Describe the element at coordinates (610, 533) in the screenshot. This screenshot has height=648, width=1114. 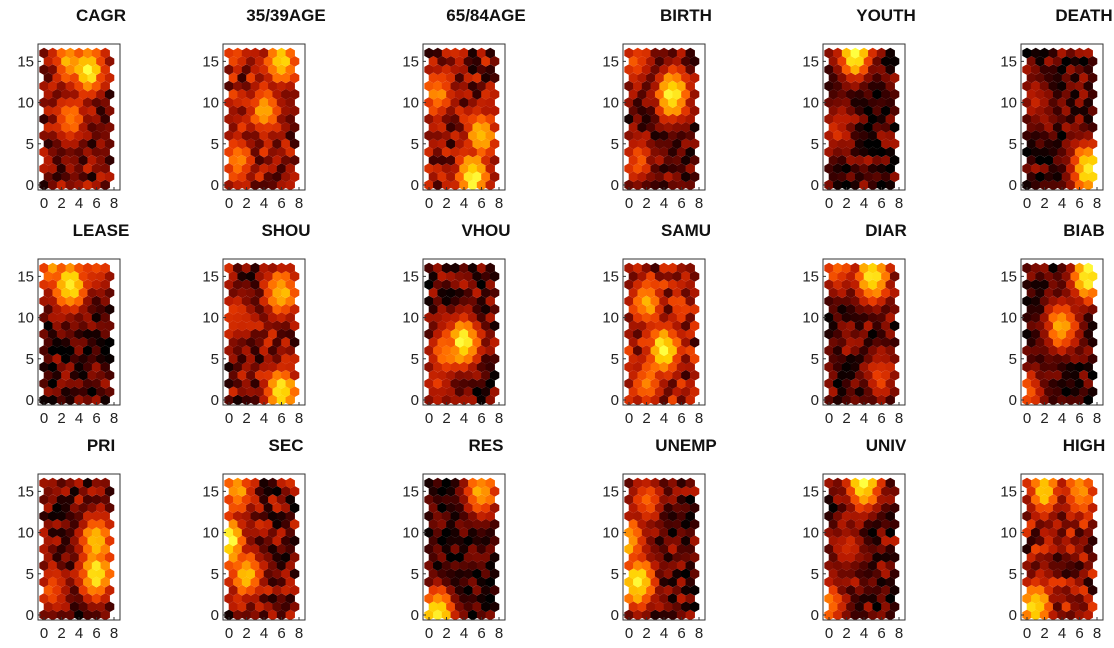
I see `y-tick-label: 10` at that location.